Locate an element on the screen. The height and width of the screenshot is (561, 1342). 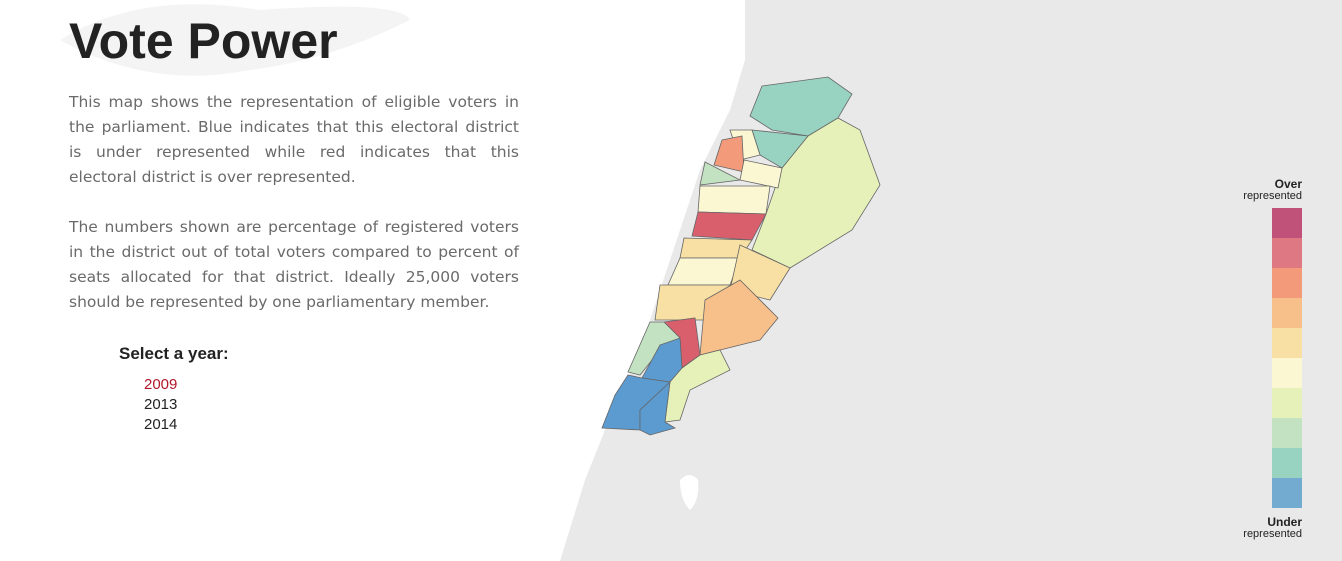
legend-bottom: Under represented is located at coordinates (1272, 528).